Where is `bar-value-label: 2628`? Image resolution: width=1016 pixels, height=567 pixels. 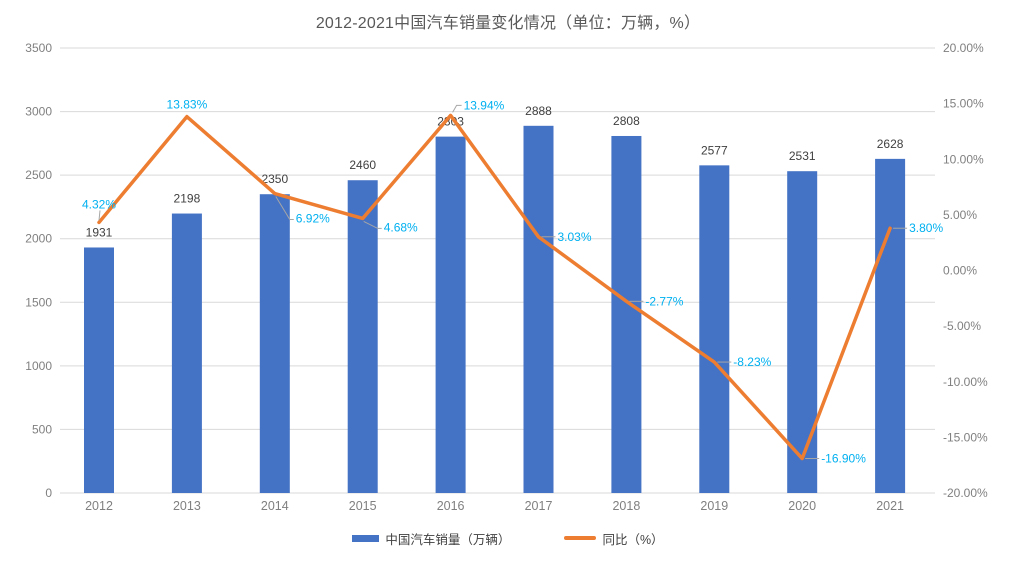
bar-value-label: 2628 is located at coordinates (890, 144).